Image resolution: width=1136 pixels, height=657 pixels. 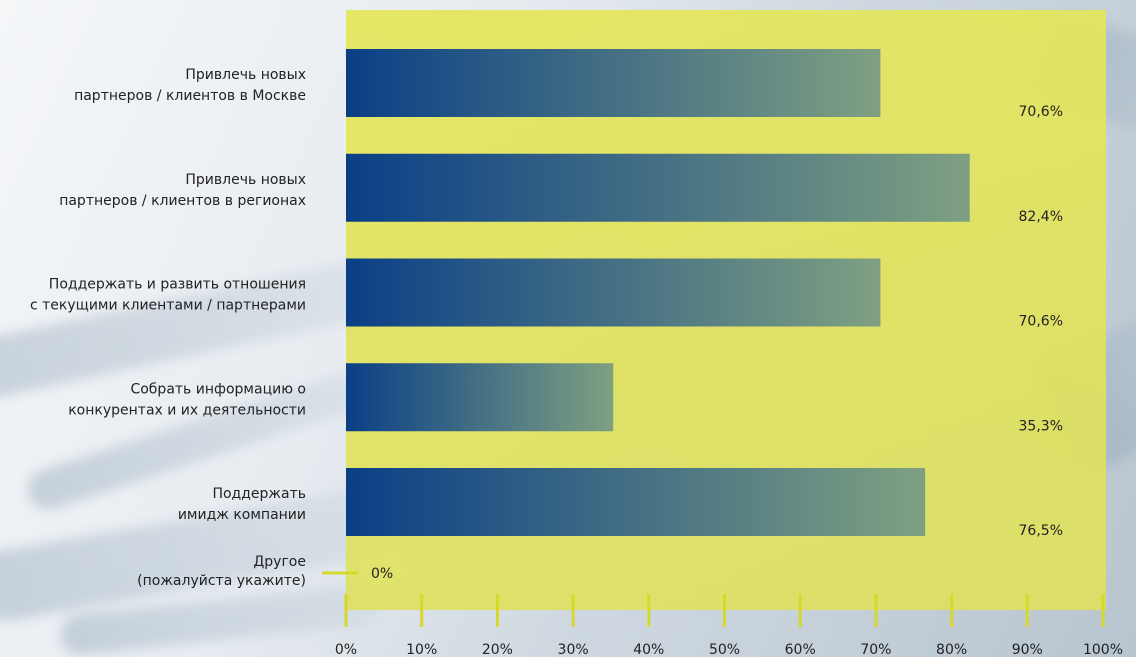 What do you see at coordinates (951, 649) in the screenshot?
I see `x-tick-label: 80%` at bounding box center [951, 649].